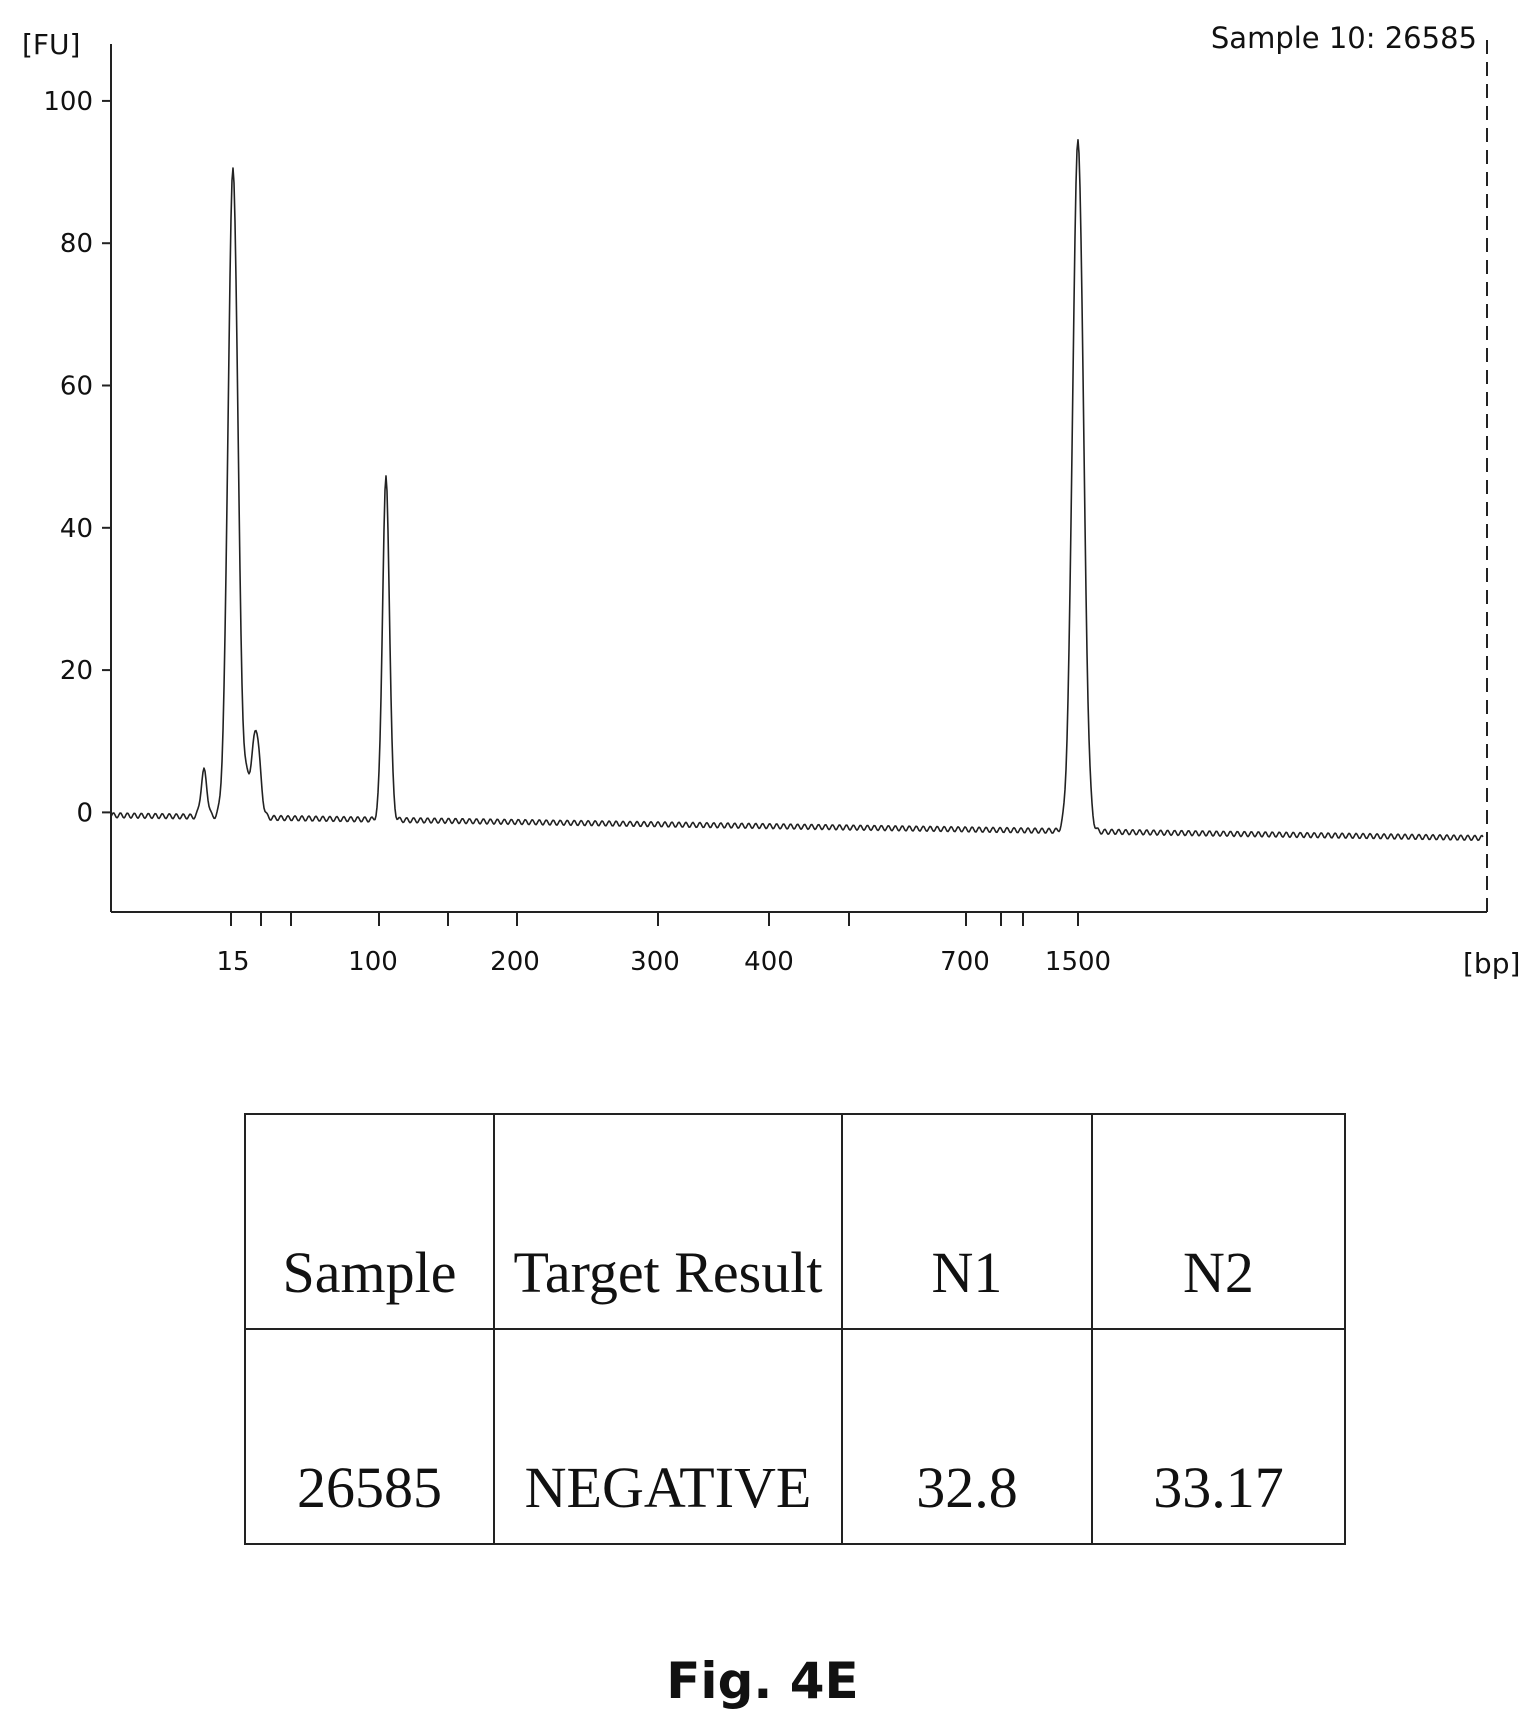  I want to click on cell-target-result: NEGATIVE, so click(668, 1436).